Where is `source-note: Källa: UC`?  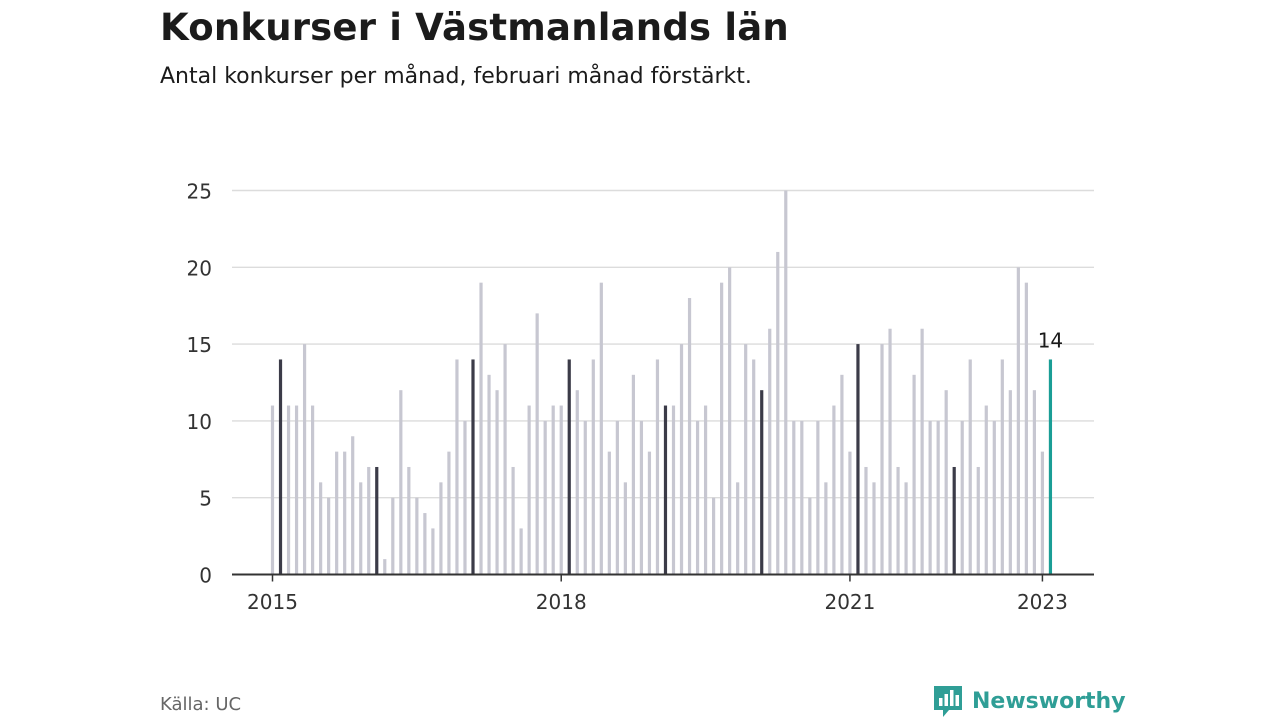
source-note: Källa: UC is located at coordinates (201, 704).